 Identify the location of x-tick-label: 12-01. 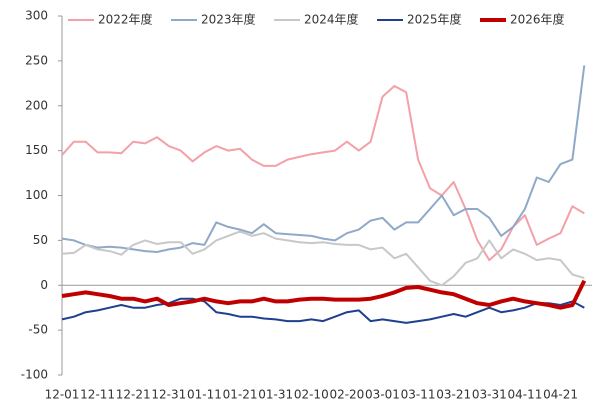
(62, 395).